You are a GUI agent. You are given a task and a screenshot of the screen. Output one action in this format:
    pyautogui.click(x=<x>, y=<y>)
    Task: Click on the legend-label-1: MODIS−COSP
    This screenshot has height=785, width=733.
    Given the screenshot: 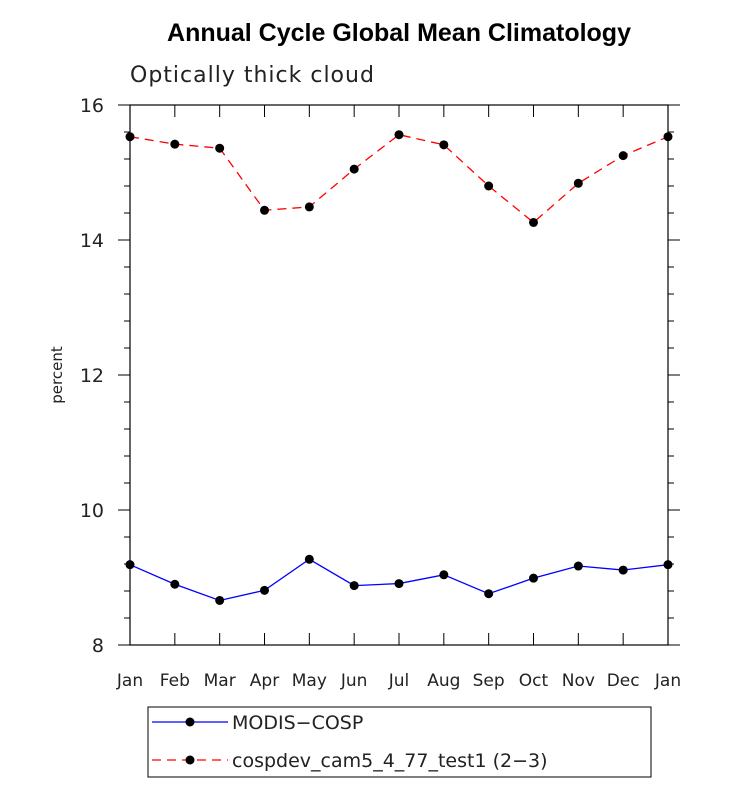 What is the action you would take?
    pyautogui.click(x=297, y=723)
    